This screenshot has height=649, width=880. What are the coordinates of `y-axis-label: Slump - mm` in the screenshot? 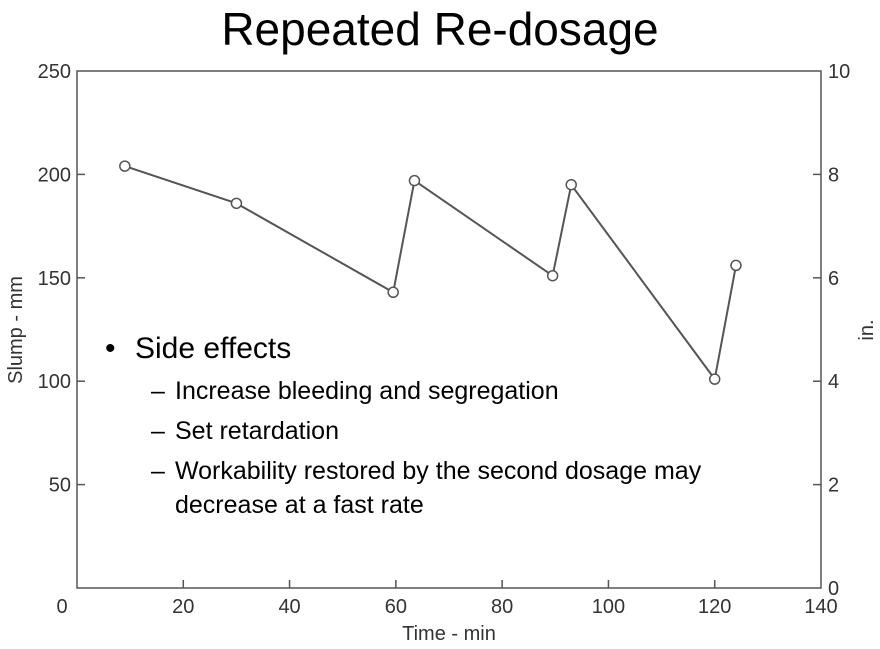 It's located at (16, 330).